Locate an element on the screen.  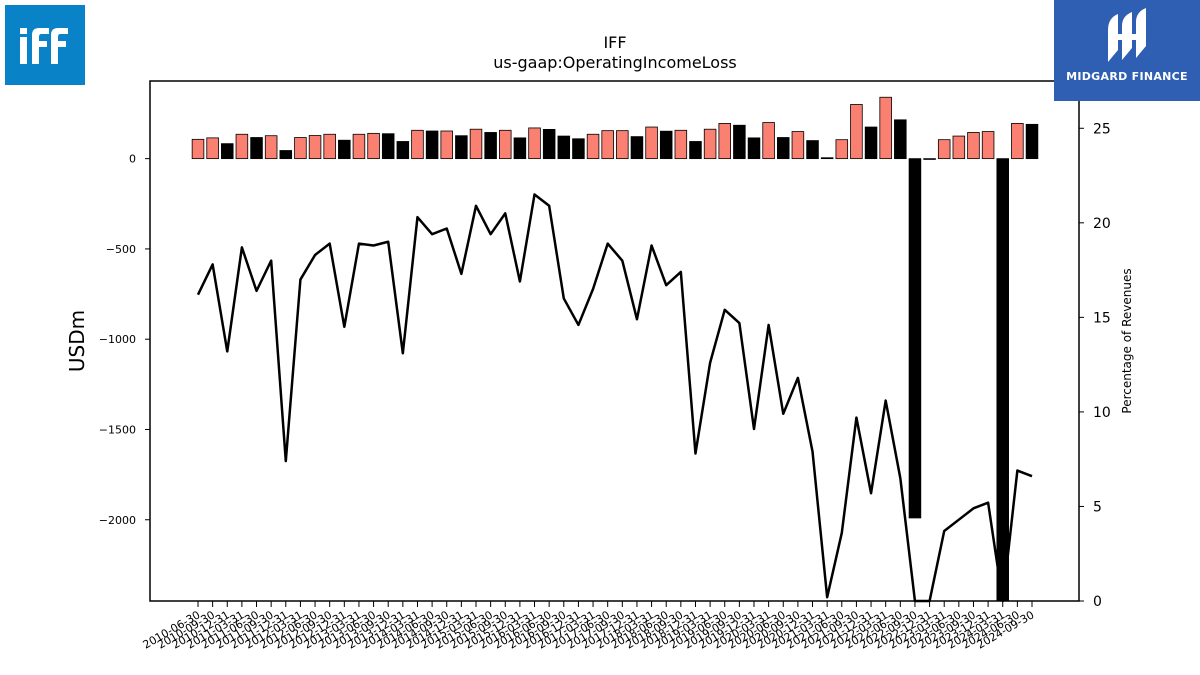
y-axis-left-label: USDm is located at coordinates (77, 341).